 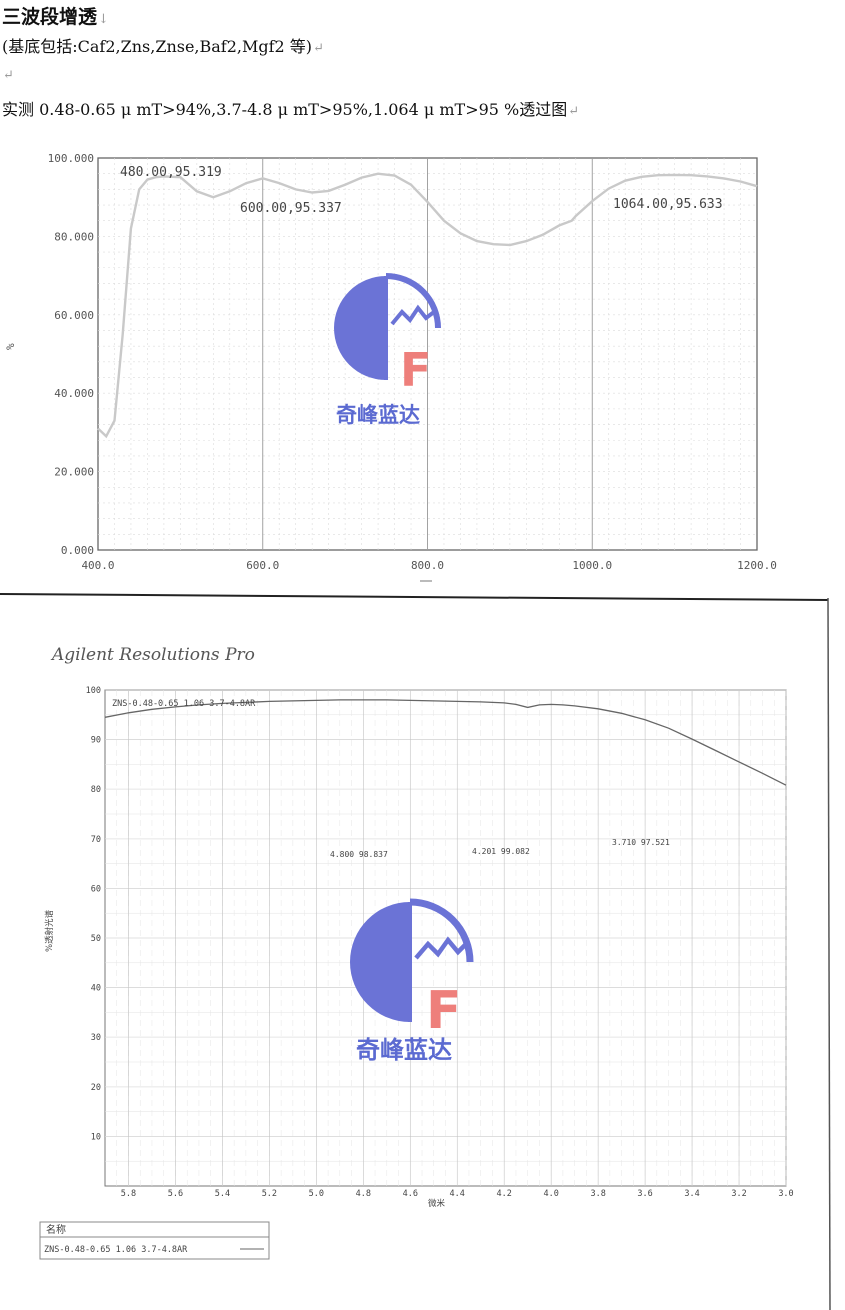 I want to click on chart2-x-tick-label: 5.0, so click(x=316, y=1194).